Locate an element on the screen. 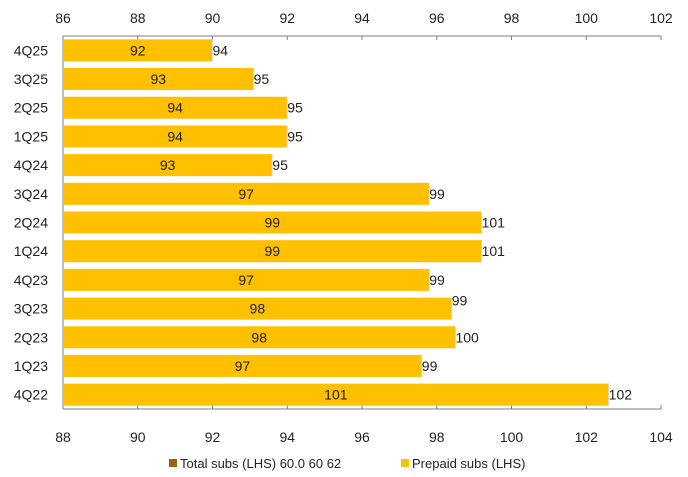  bottom-axis-tick-label: 104 is located at coordinates (661, 437).